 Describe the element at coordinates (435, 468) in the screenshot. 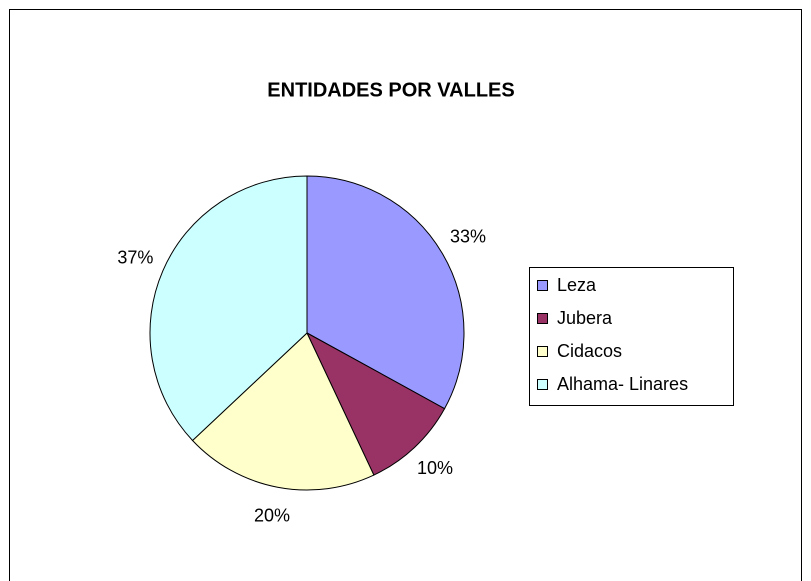

I see `data-label: 10%` at that location.